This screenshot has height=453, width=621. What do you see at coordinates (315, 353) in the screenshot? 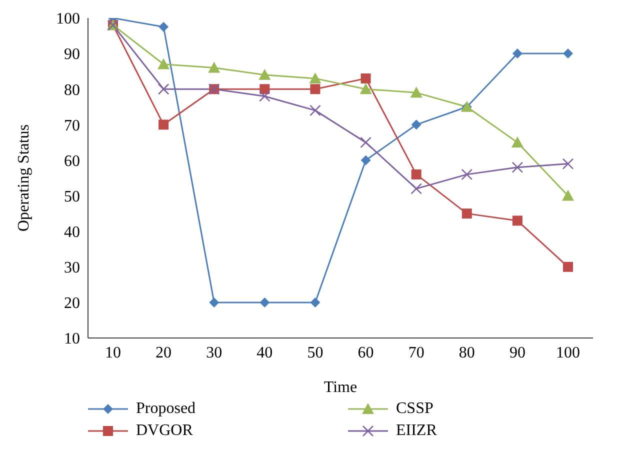
I see `x-tick-label: 50` at bounding box center [315, 353].